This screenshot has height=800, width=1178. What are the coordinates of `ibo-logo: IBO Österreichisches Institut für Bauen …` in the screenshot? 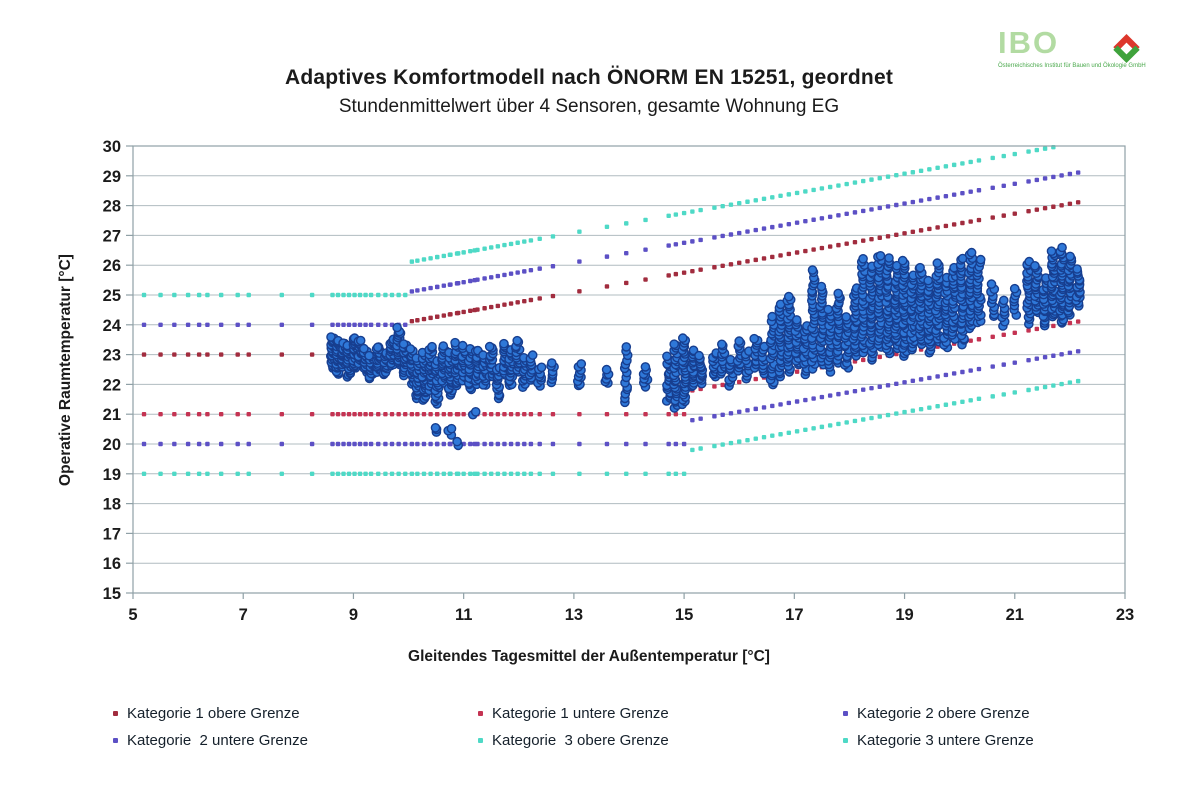 It's located at (1078, 54).